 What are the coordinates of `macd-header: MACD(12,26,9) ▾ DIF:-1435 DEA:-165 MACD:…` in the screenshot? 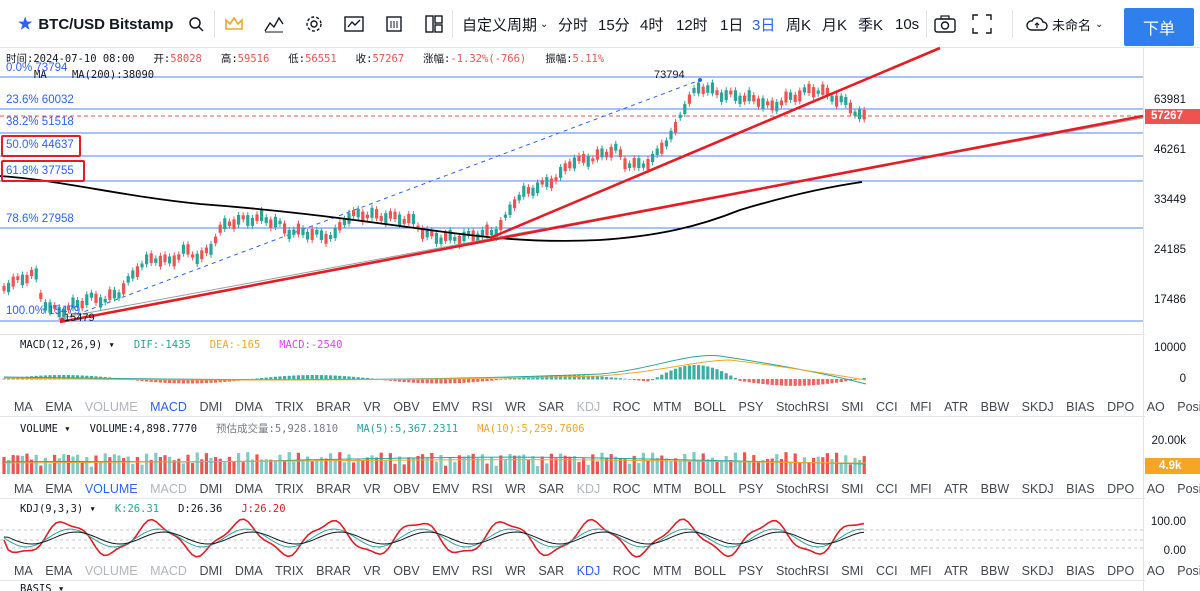 It's located at (181, 345).